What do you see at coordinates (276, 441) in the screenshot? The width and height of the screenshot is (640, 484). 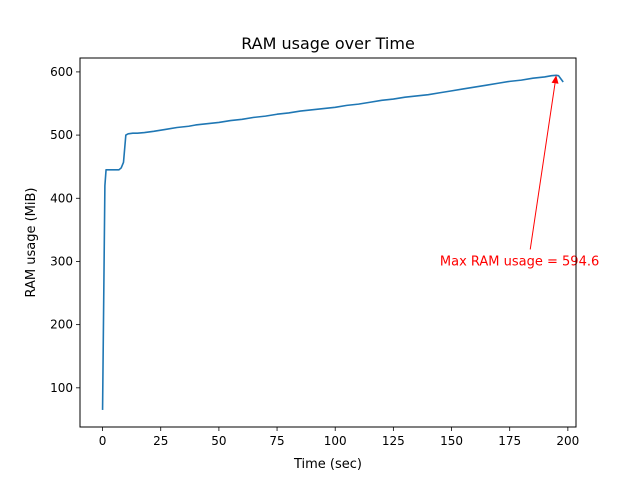 I see `x-tick-label: 75` at bounding box center [276, 441].